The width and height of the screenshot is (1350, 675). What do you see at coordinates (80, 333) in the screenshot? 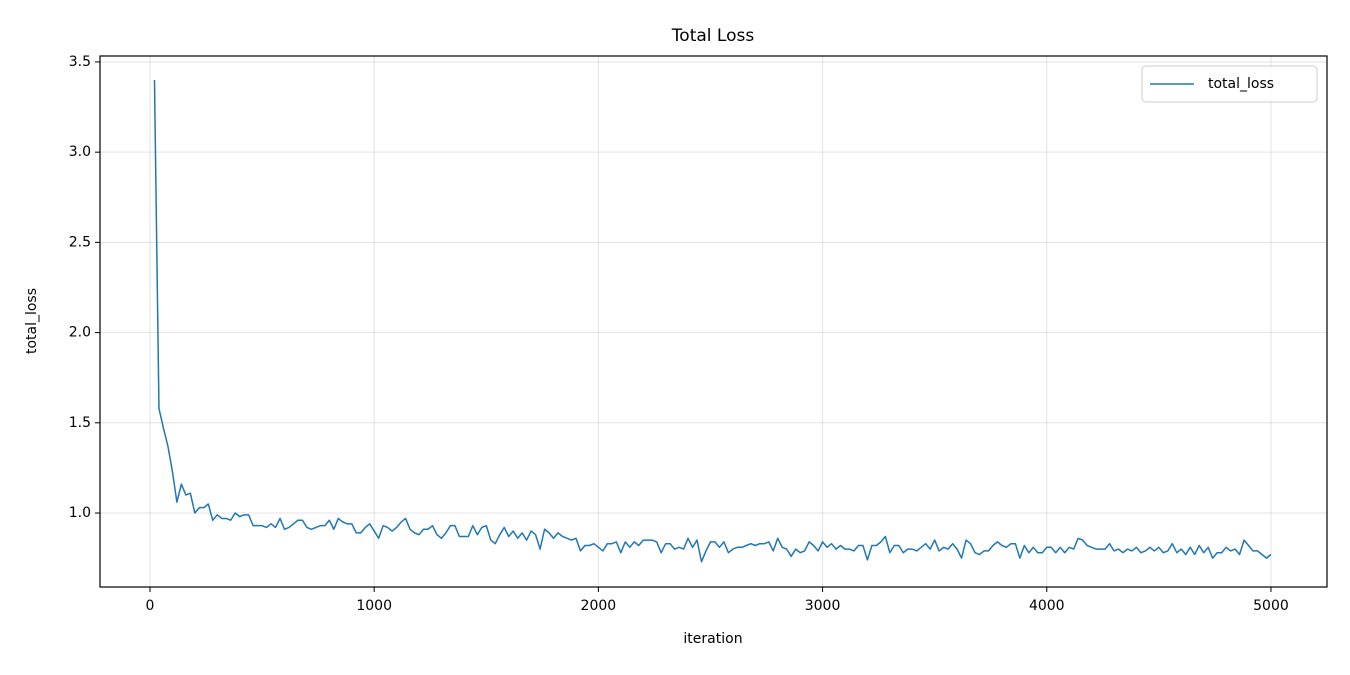
I see `y-tick-label: 2.0` at bounding box center [80, 333].